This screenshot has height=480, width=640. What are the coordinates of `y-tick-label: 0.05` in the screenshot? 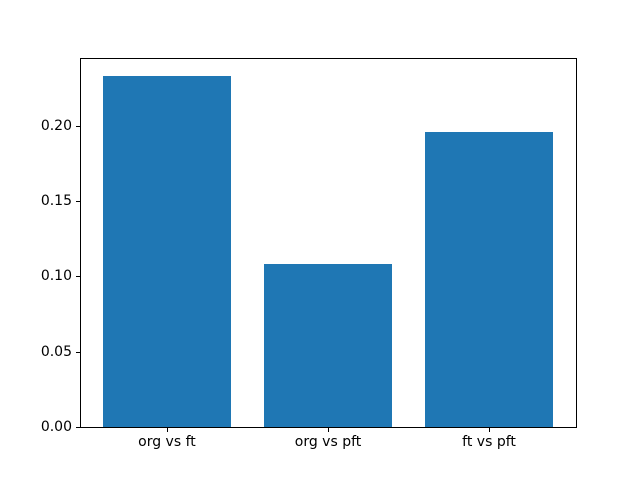 It's located at (56, 351).